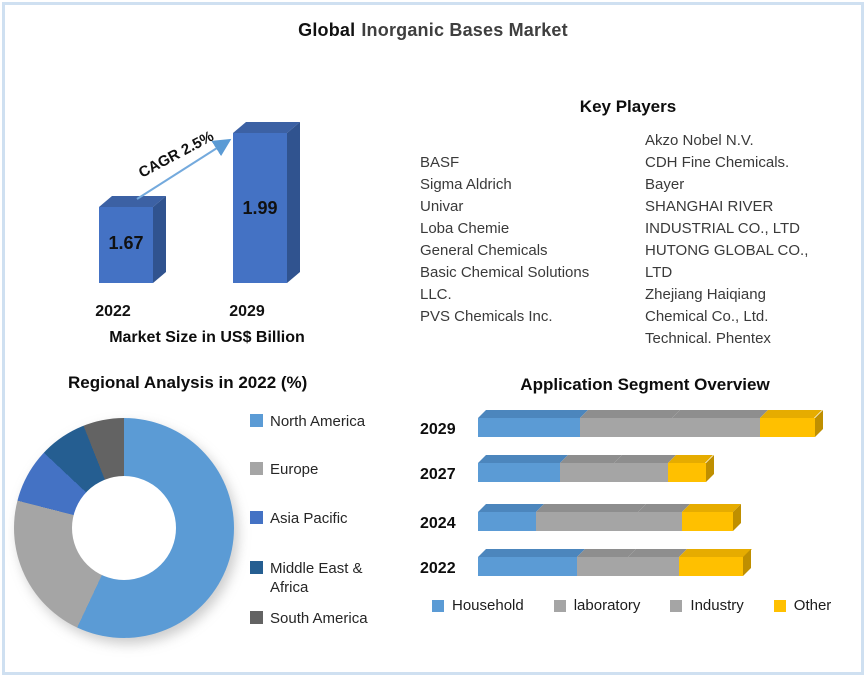  What do you see at coordinates (438, 429) in the screenshot?
I see `application-year-label: 2029` at bounding box center [438, 429].